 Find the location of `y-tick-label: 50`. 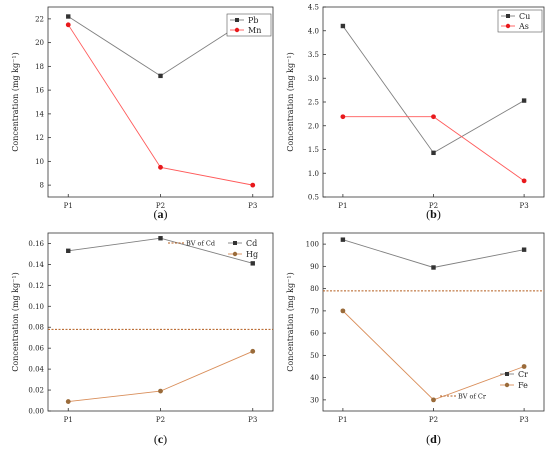

y-tick-label: 50 is located at coordinates (314, 356).